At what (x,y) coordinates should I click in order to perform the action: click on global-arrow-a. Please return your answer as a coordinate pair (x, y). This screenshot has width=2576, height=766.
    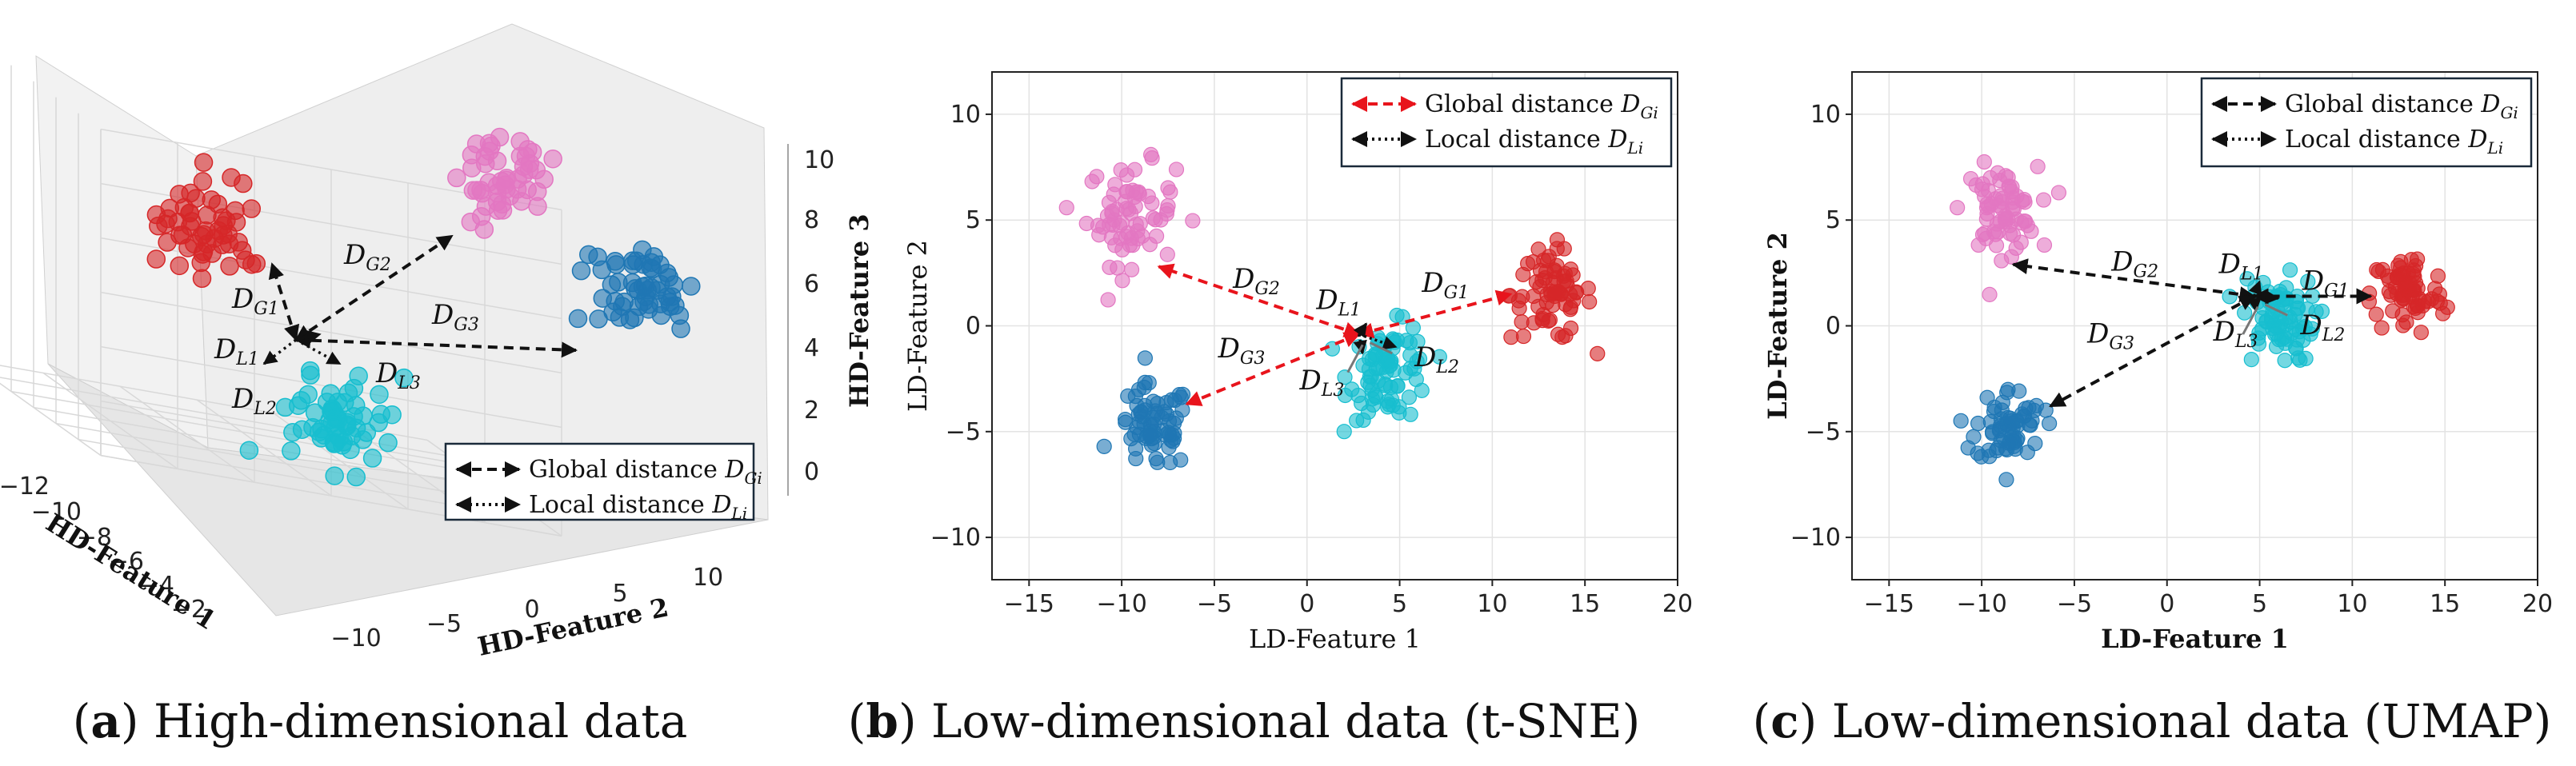
    Looking at the image, I should click on (284, 301).